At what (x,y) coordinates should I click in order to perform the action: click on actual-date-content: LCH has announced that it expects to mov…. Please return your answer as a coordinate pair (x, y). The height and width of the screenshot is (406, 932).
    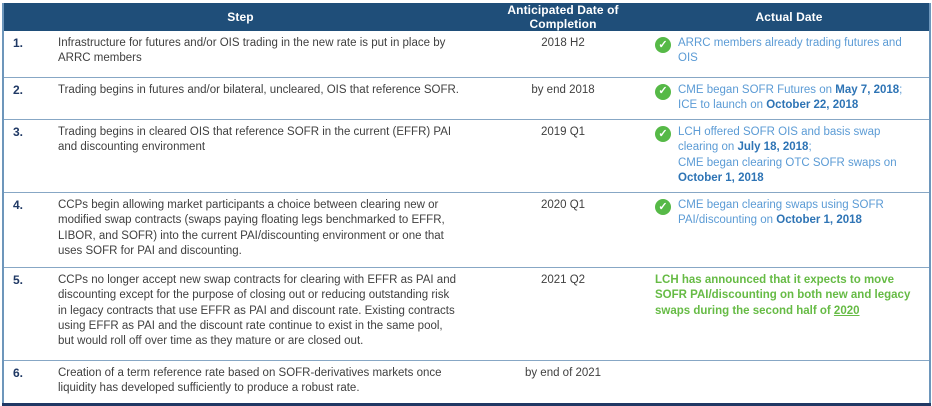
    Looking at the image, I should click on (788, 296).